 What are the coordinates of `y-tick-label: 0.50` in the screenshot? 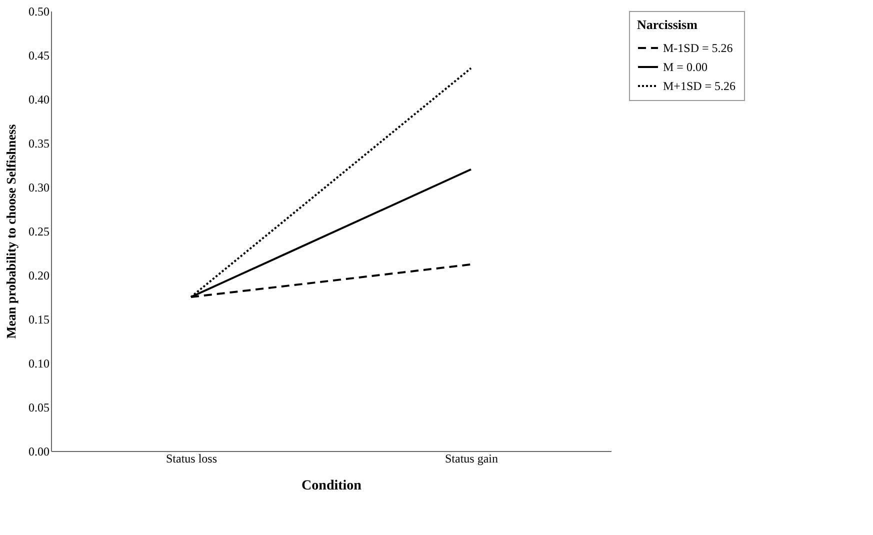 It's located at (39, 11).